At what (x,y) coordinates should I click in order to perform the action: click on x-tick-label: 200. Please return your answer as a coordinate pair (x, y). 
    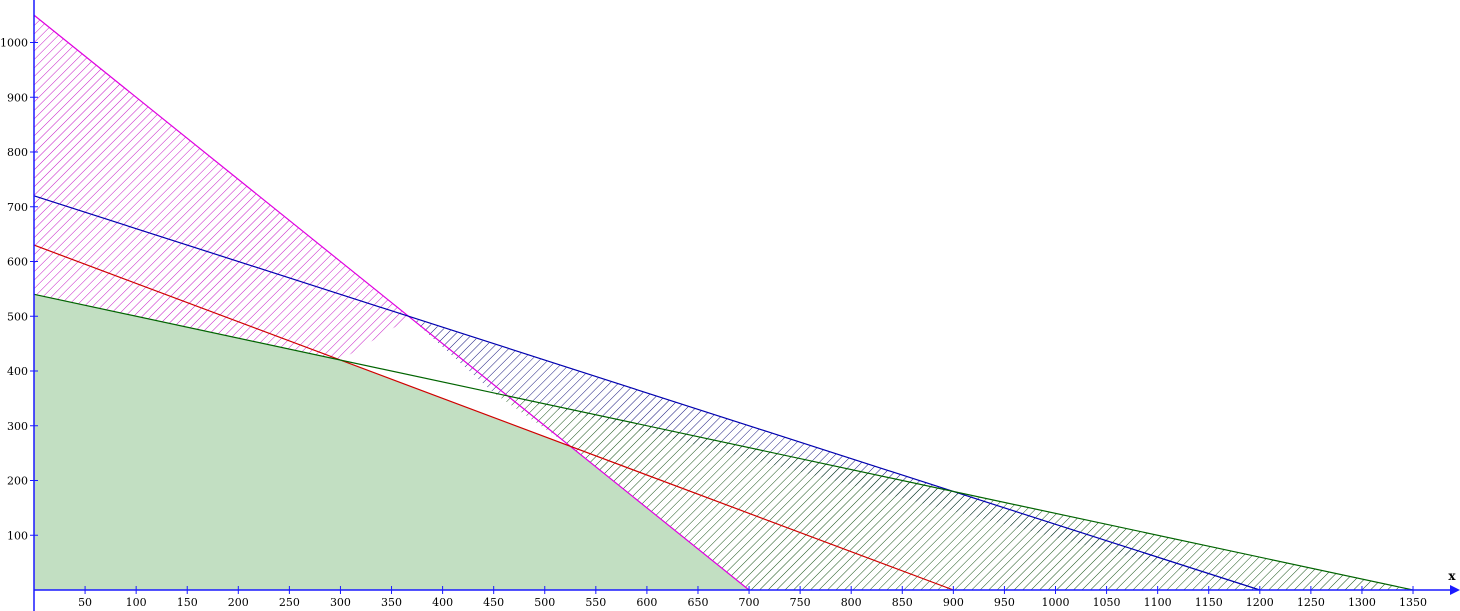
    Looking at the image, I should click on (238, 602).